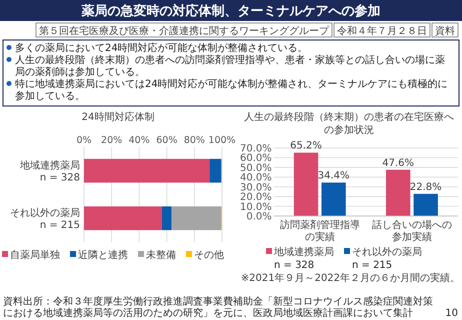  I want to click on y-tick-label: 20.0%, so click(256, 198).